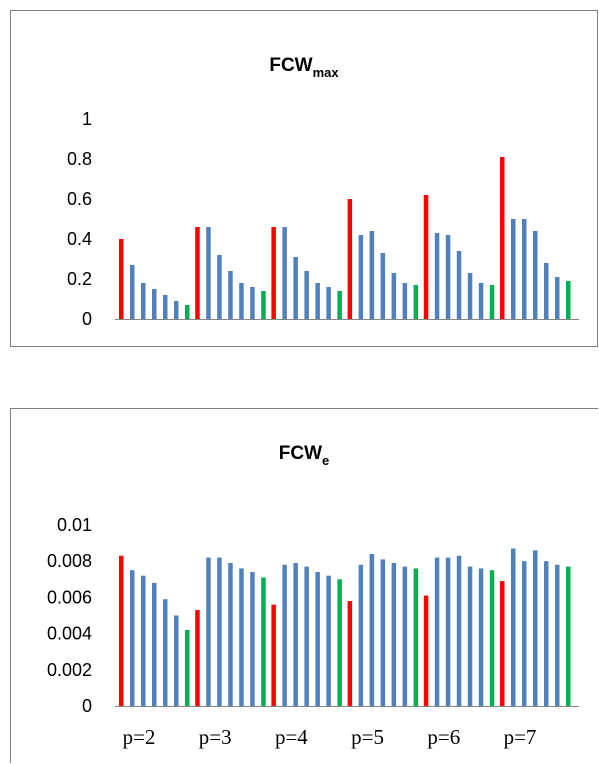 This screenshot has width=599, height=764. What do you see at coordinates (304, 455) in the screenshot?
I see `chart-title: FCWe` at bounding box center [304, 455].